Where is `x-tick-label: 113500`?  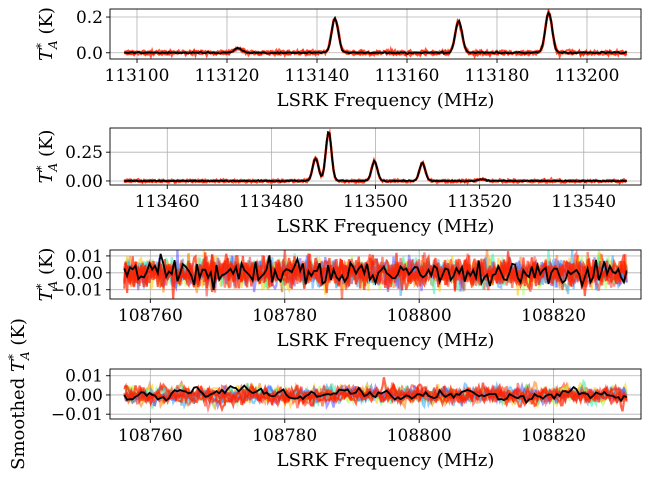
x-tick-label: 113500 is located at coordinates (375, 202).